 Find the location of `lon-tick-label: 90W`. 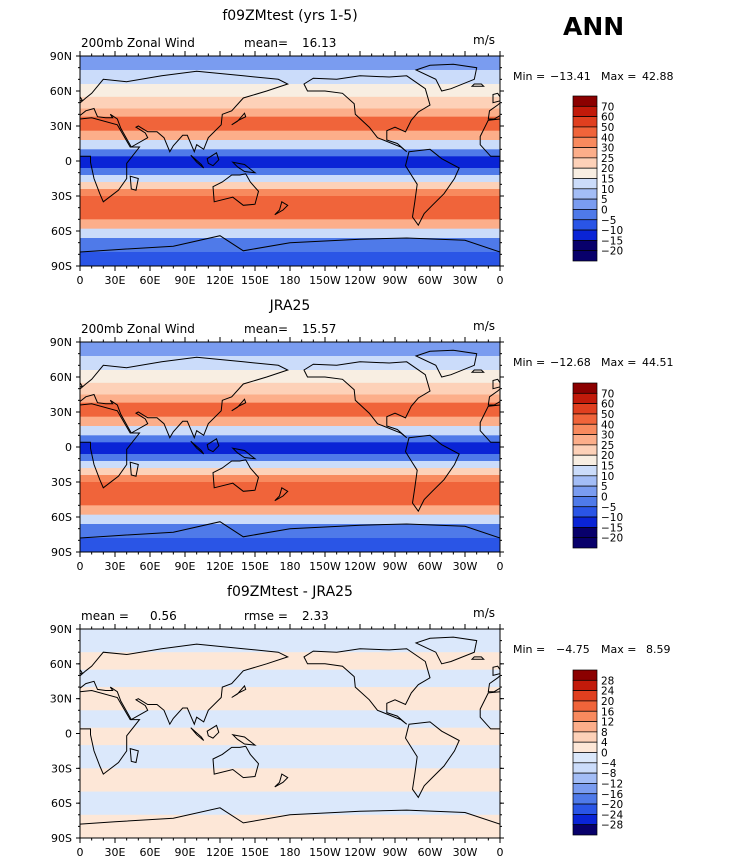

lon-tick-label: 90W is located at coordinates (395, 566).